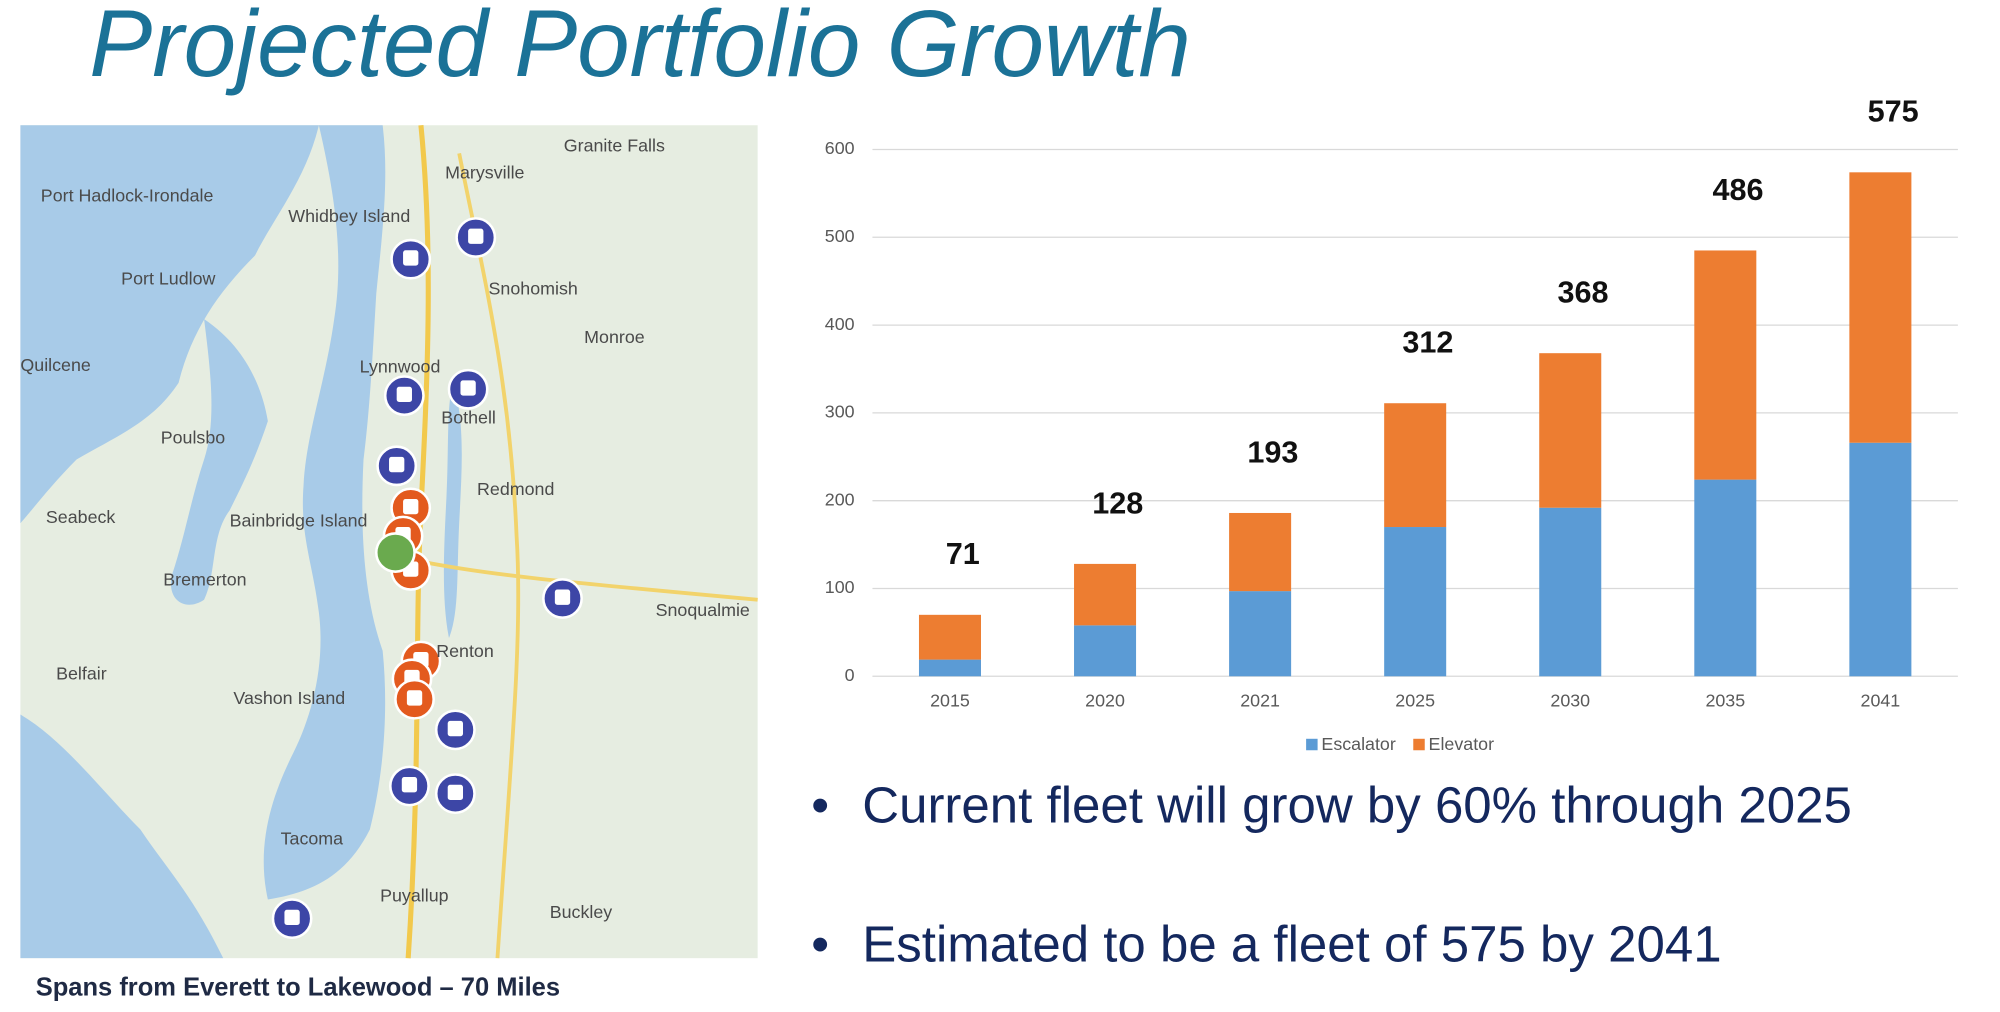 The height and width of the screenshot is (1012, 2000). What do you see at coordinates (312, 838) in the screenshot?
I see `map-label: Tacoma` at bounding box center [312, 838].